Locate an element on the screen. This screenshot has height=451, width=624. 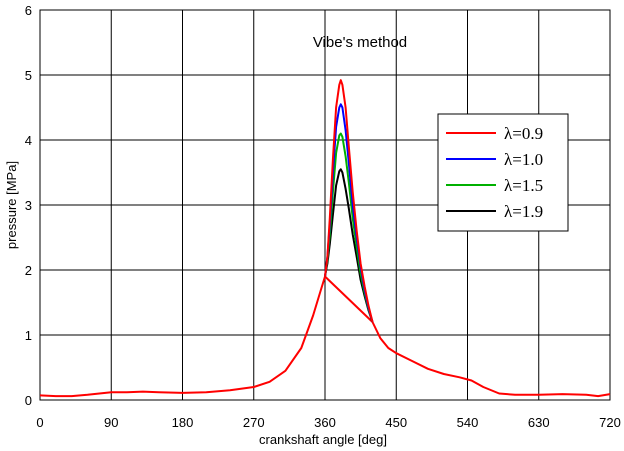
x-tick-label: 360 is located at coordinates (325, 422).